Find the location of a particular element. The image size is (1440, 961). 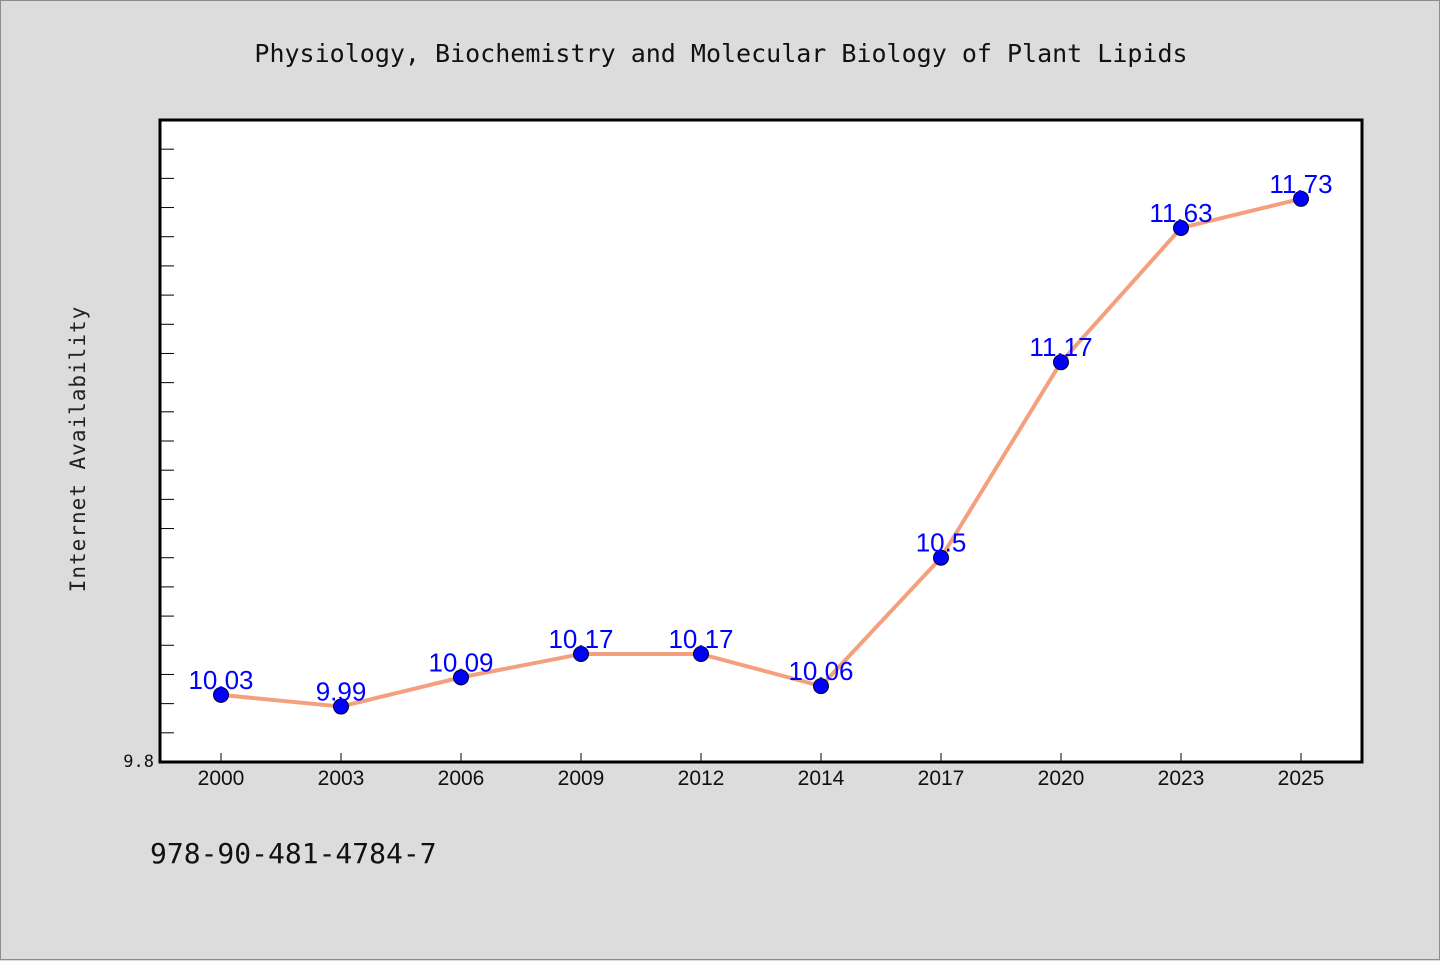

data-label: 9.99 is located at coordinates (341, 692).